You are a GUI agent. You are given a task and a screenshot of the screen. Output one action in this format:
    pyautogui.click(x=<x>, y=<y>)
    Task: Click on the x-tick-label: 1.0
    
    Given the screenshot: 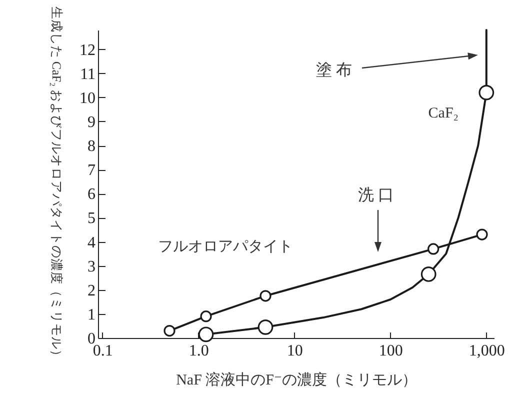 What is the action you would take?
    pyautogui.click(x=198, y=351)
    